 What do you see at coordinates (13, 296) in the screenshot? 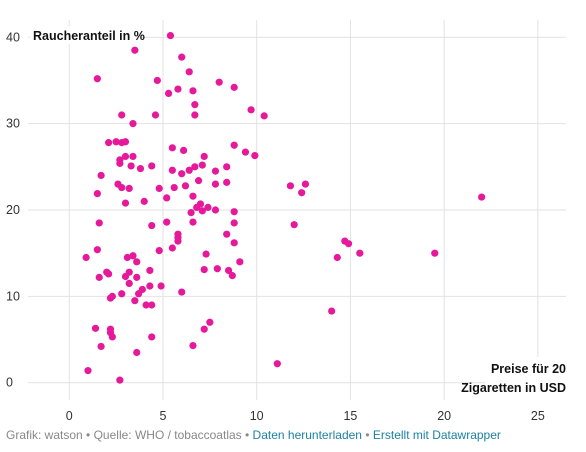
I see `y-tick-label: 10` at bounding box center [13, 296].